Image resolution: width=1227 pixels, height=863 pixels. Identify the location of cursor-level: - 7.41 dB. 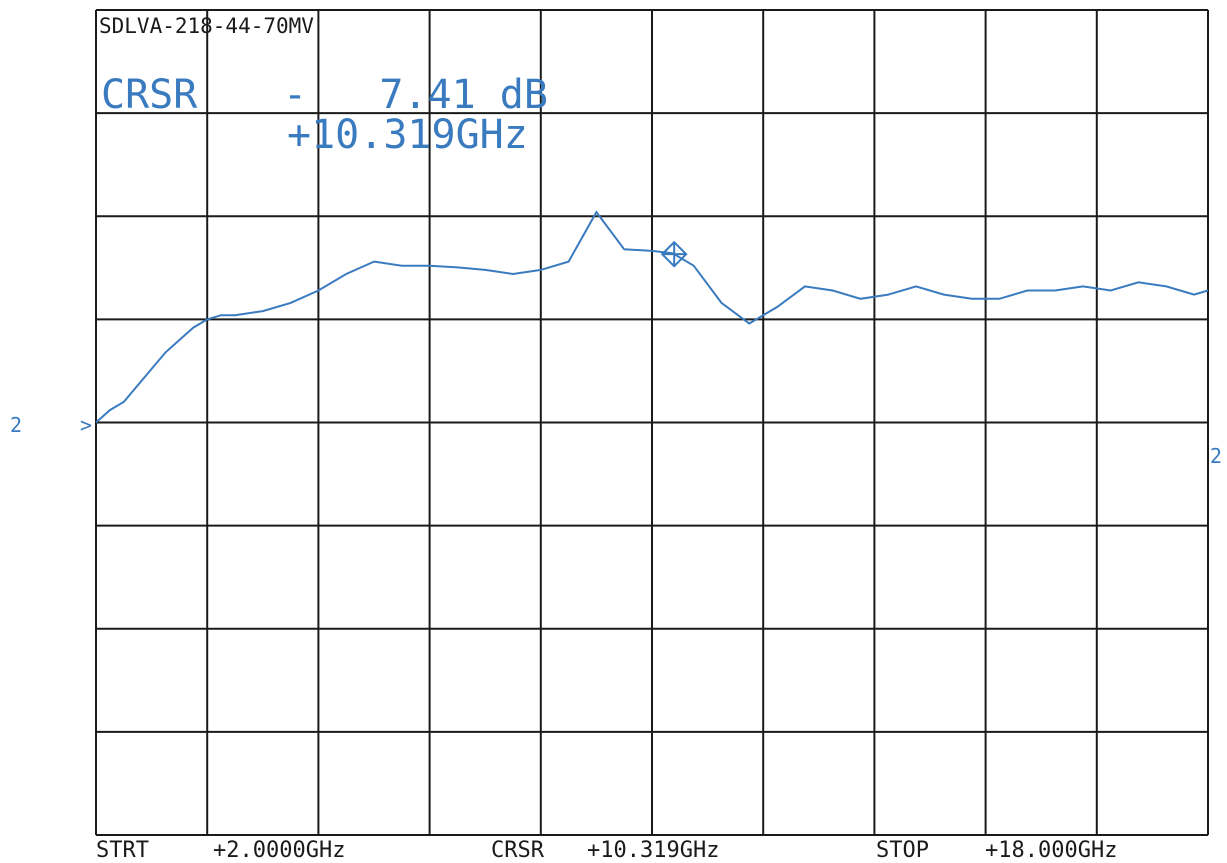
(415, 95).